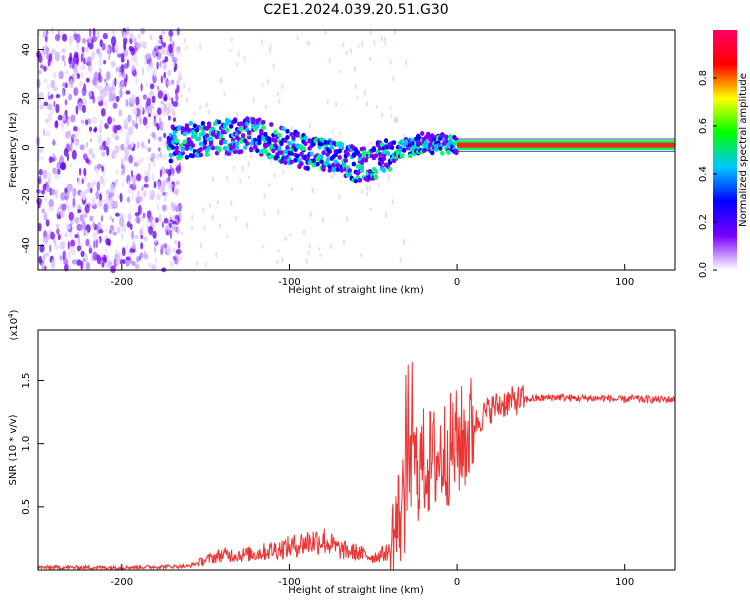 This screenshot has width=750, height=604. I want to click on colorbar-ticks: 0.0 0.2 0.4 0.6 0.8, so click(707, 174).